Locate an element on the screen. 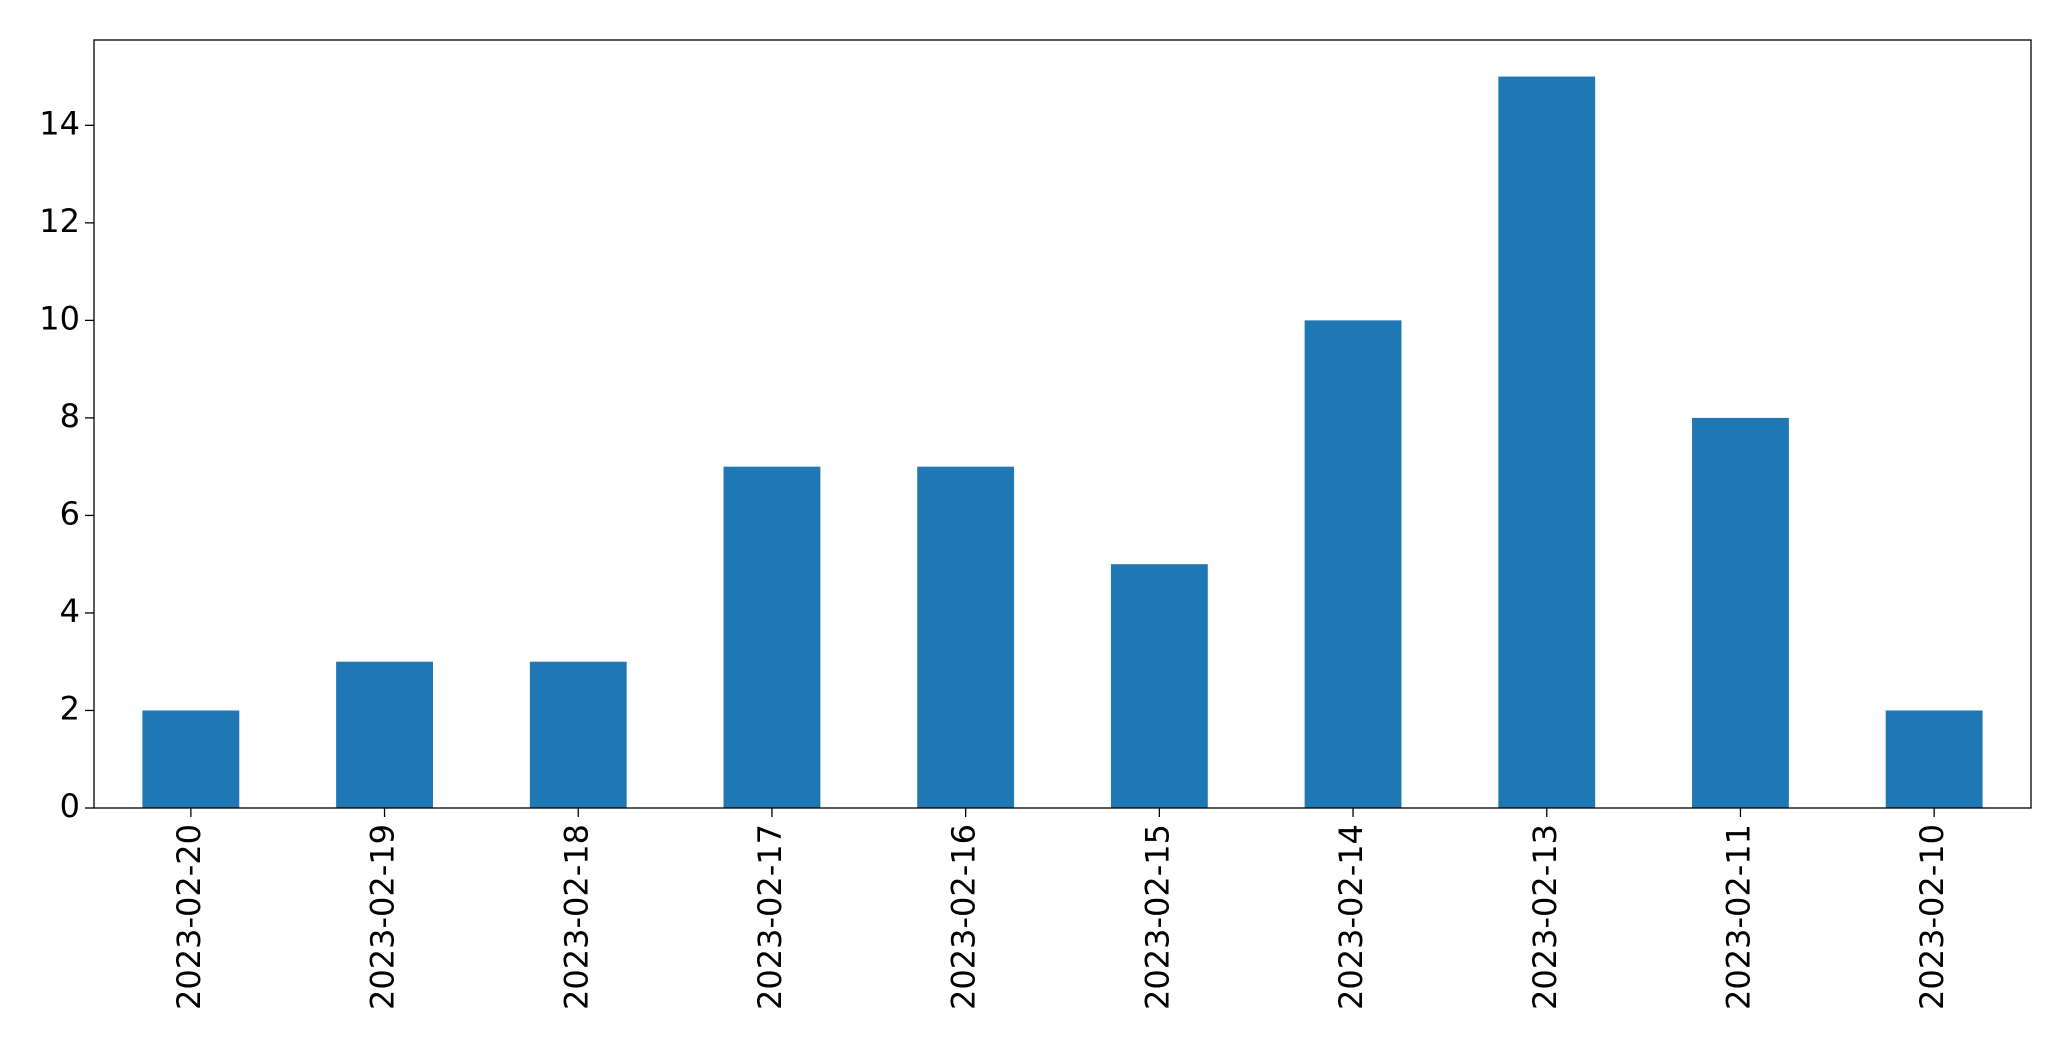 Image resolution: width=2071 pixels, height=1061 pixels. x-tick-label: 2023-02-20 is located at coordinates (189, 917).